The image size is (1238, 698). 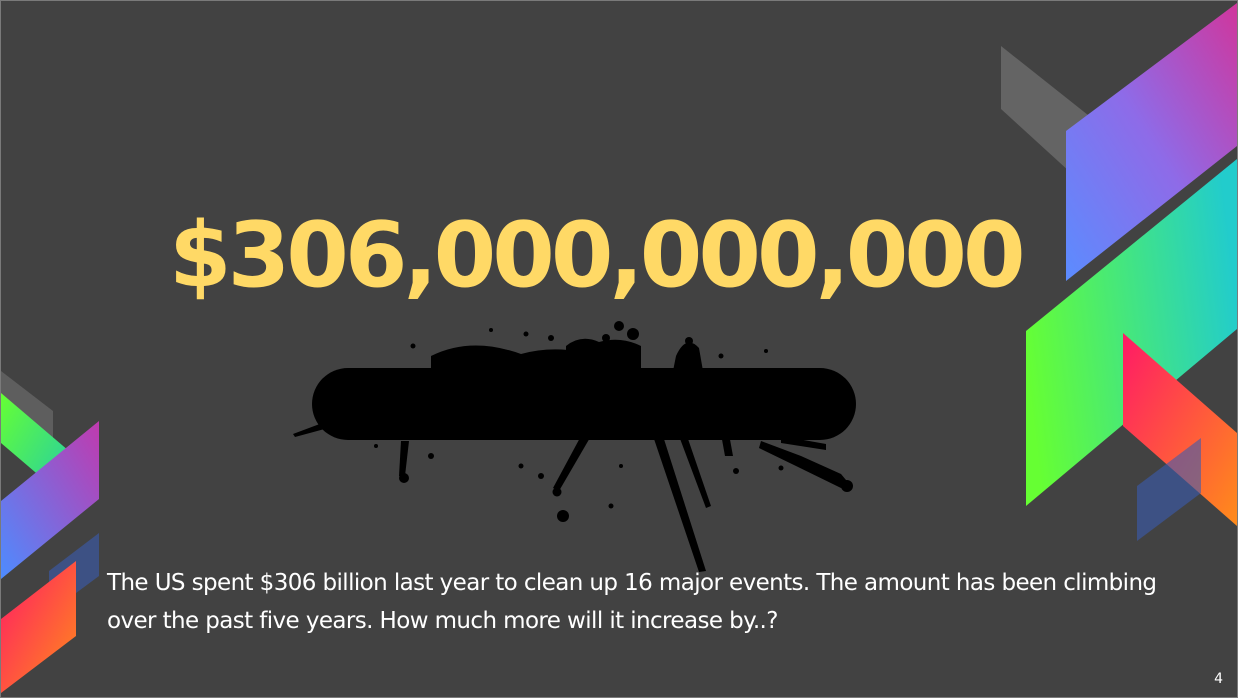 I want to click on deco-shape-navy-right, so click(x=1169, y=489).